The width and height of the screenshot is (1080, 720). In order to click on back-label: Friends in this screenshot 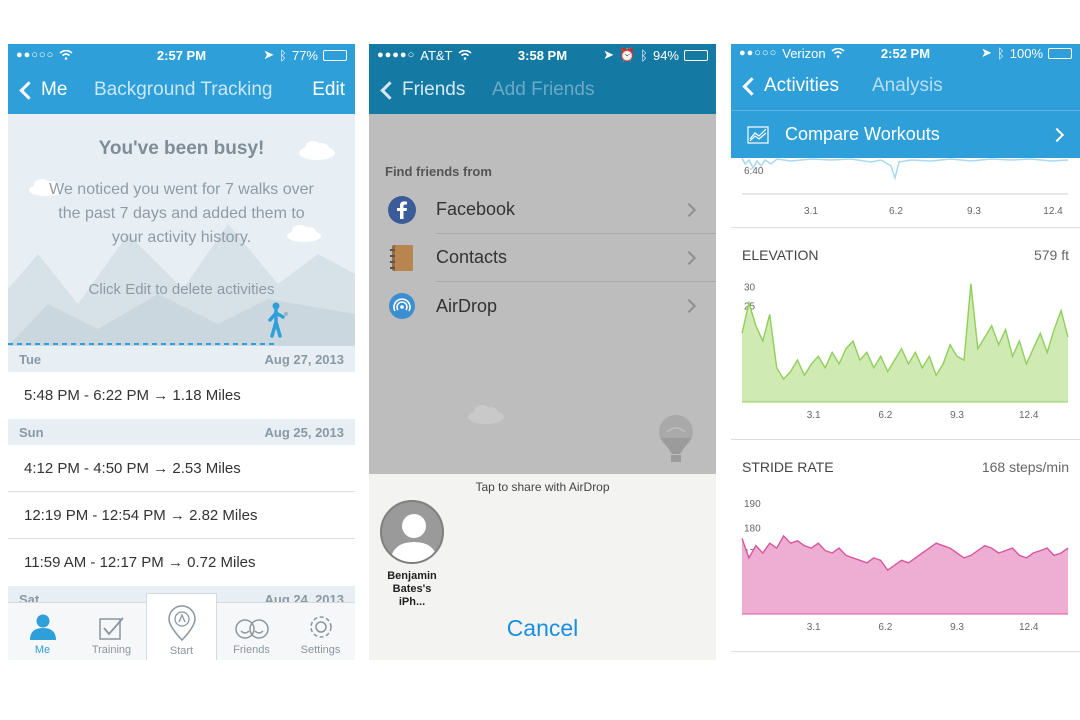, I will do `click(434, 89)`.